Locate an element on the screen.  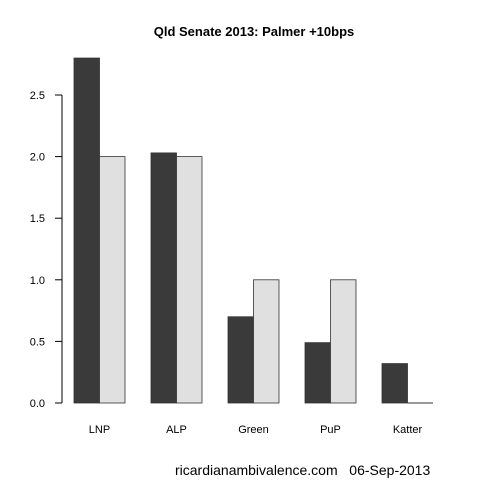
x-axis-labels: LNP ALP Green PuP Katter is located at coordinates (256, 430).